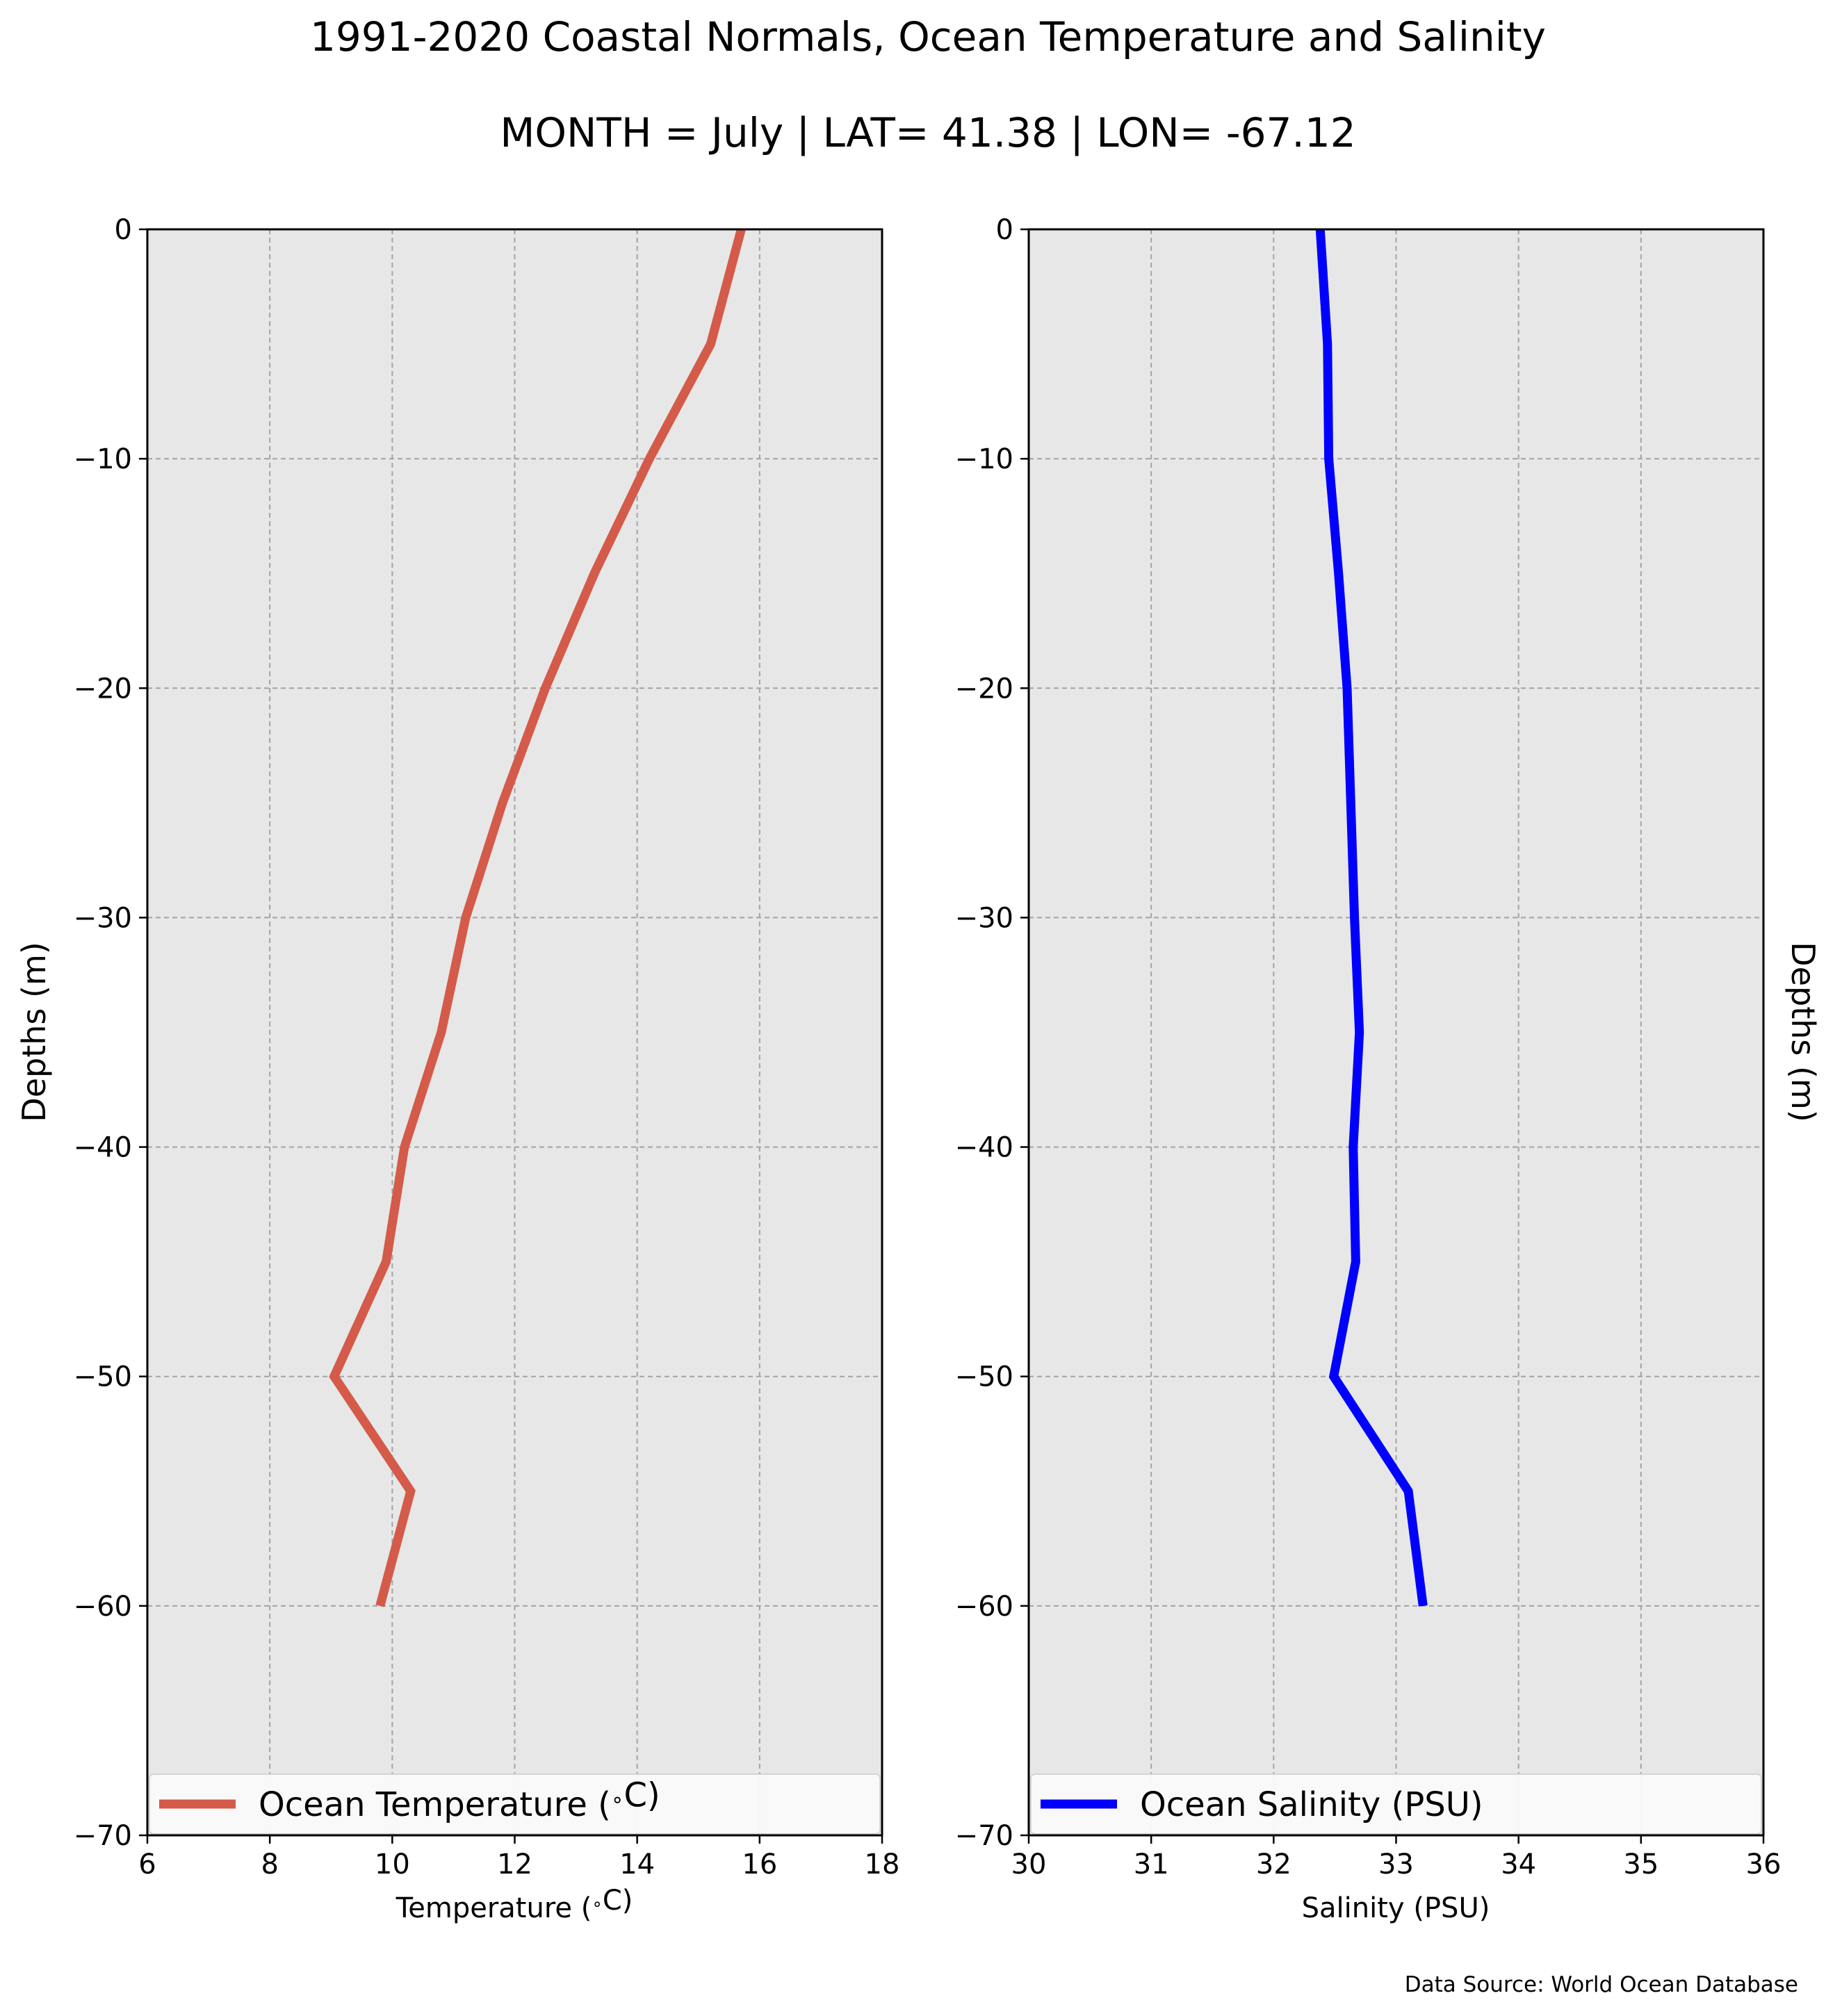  What do you see at coordinates (1518, 1865) in the screenshot?
I see `salinity-x-tick-label: 34` at bounding box center [1518, 1865].